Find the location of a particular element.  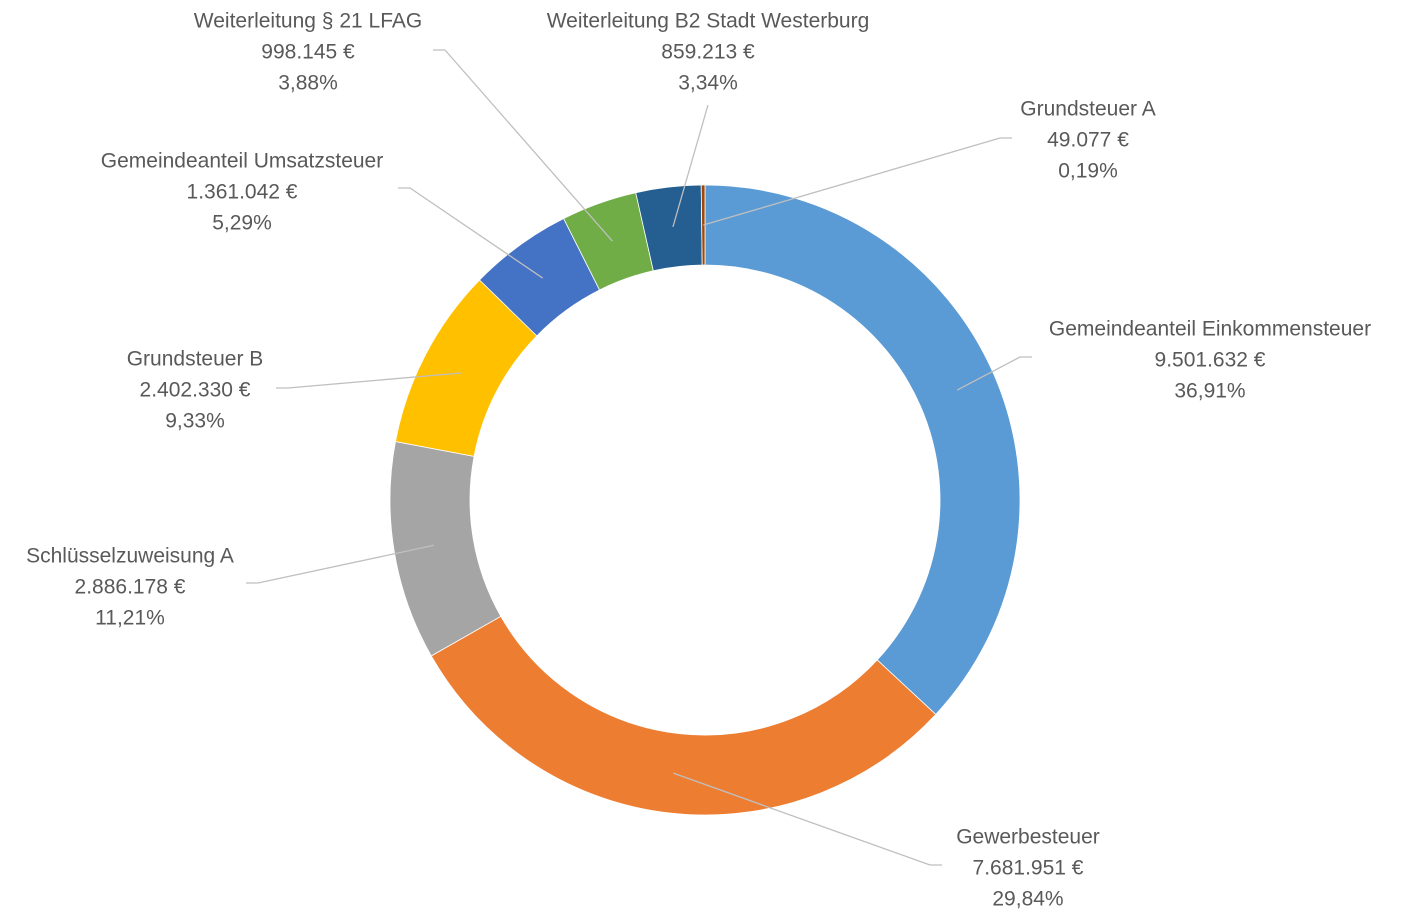

slice-label-value: 9.501.632 € is located at coordinates (1210, 360).